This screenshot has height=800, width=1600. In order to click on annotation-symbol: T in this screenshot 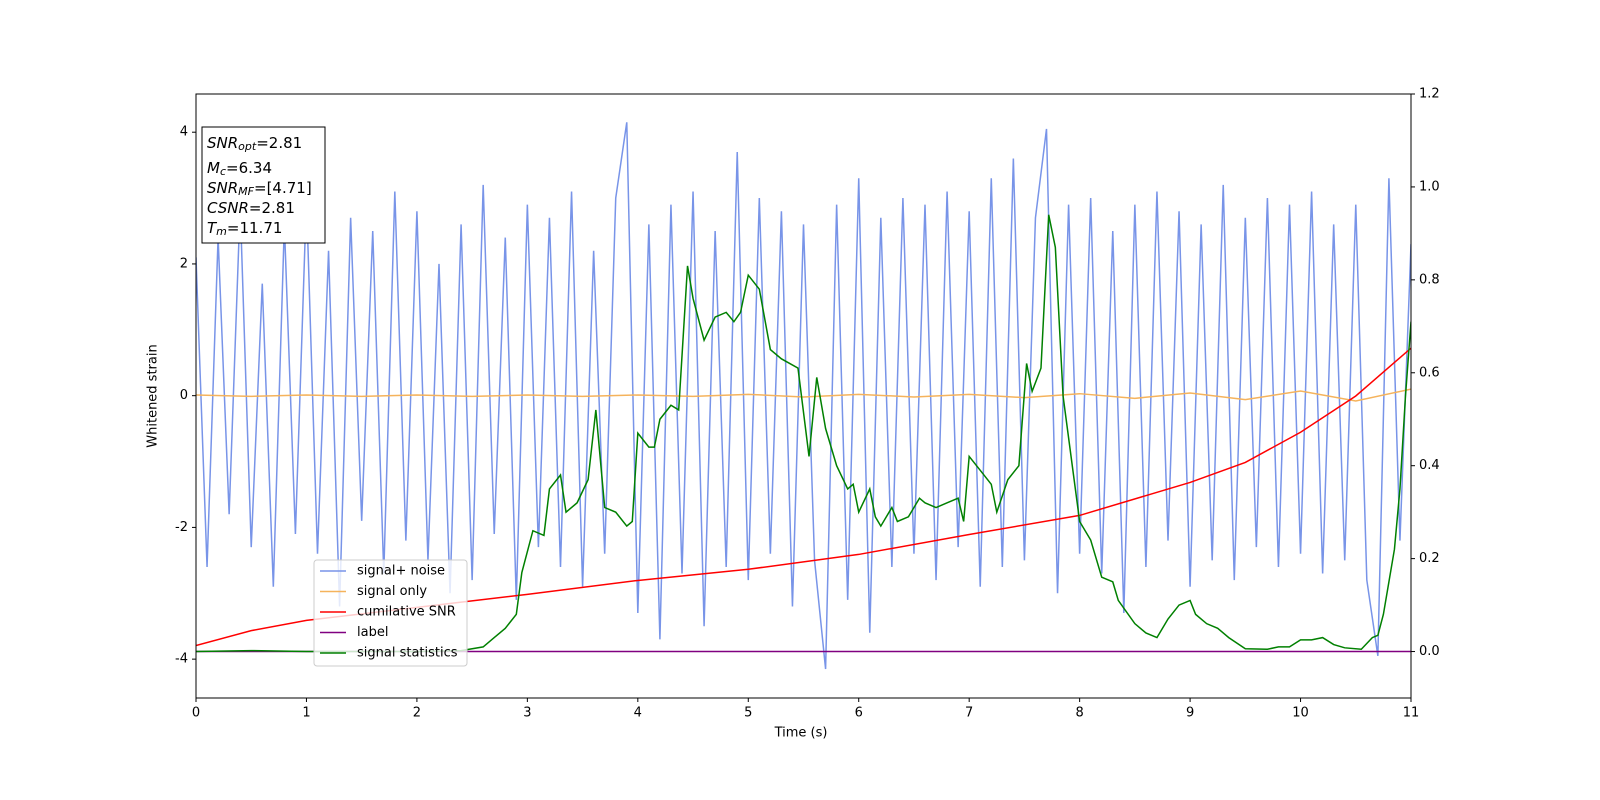, I will do `click(212, 228)`.